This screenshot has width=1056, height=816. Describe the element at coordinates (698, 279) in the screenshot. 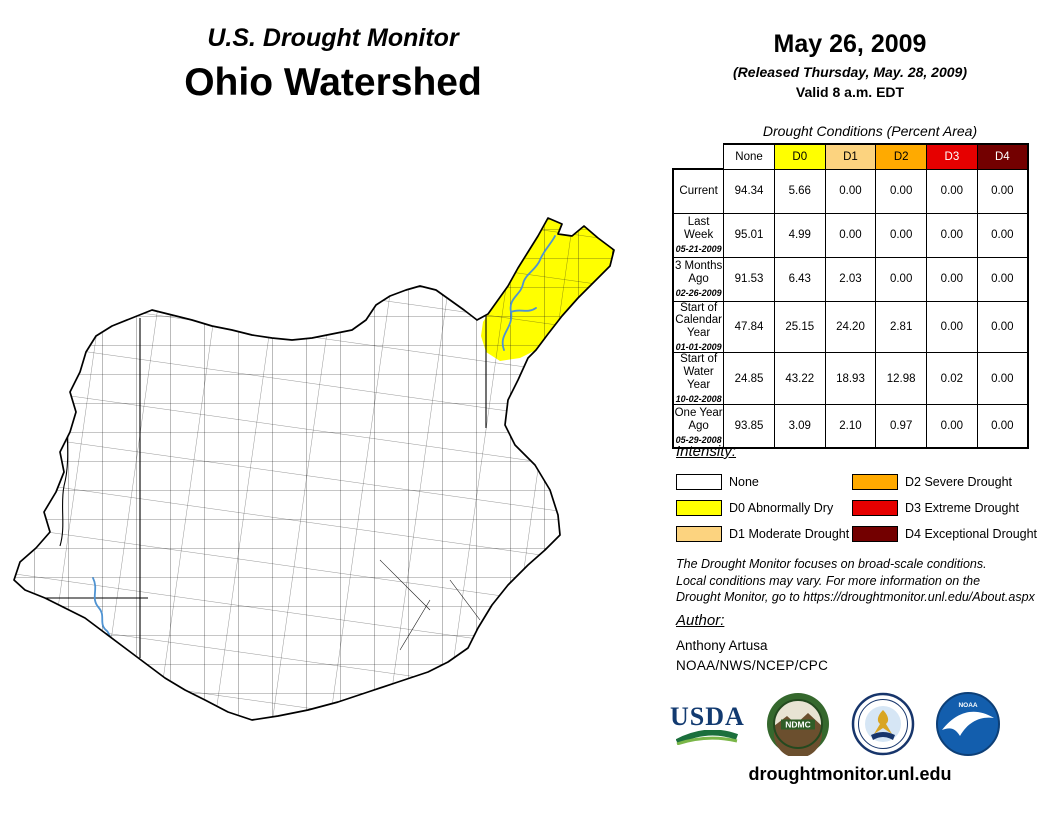

I see `row-label: 3 Months Ago 02-26-2009` at that location.